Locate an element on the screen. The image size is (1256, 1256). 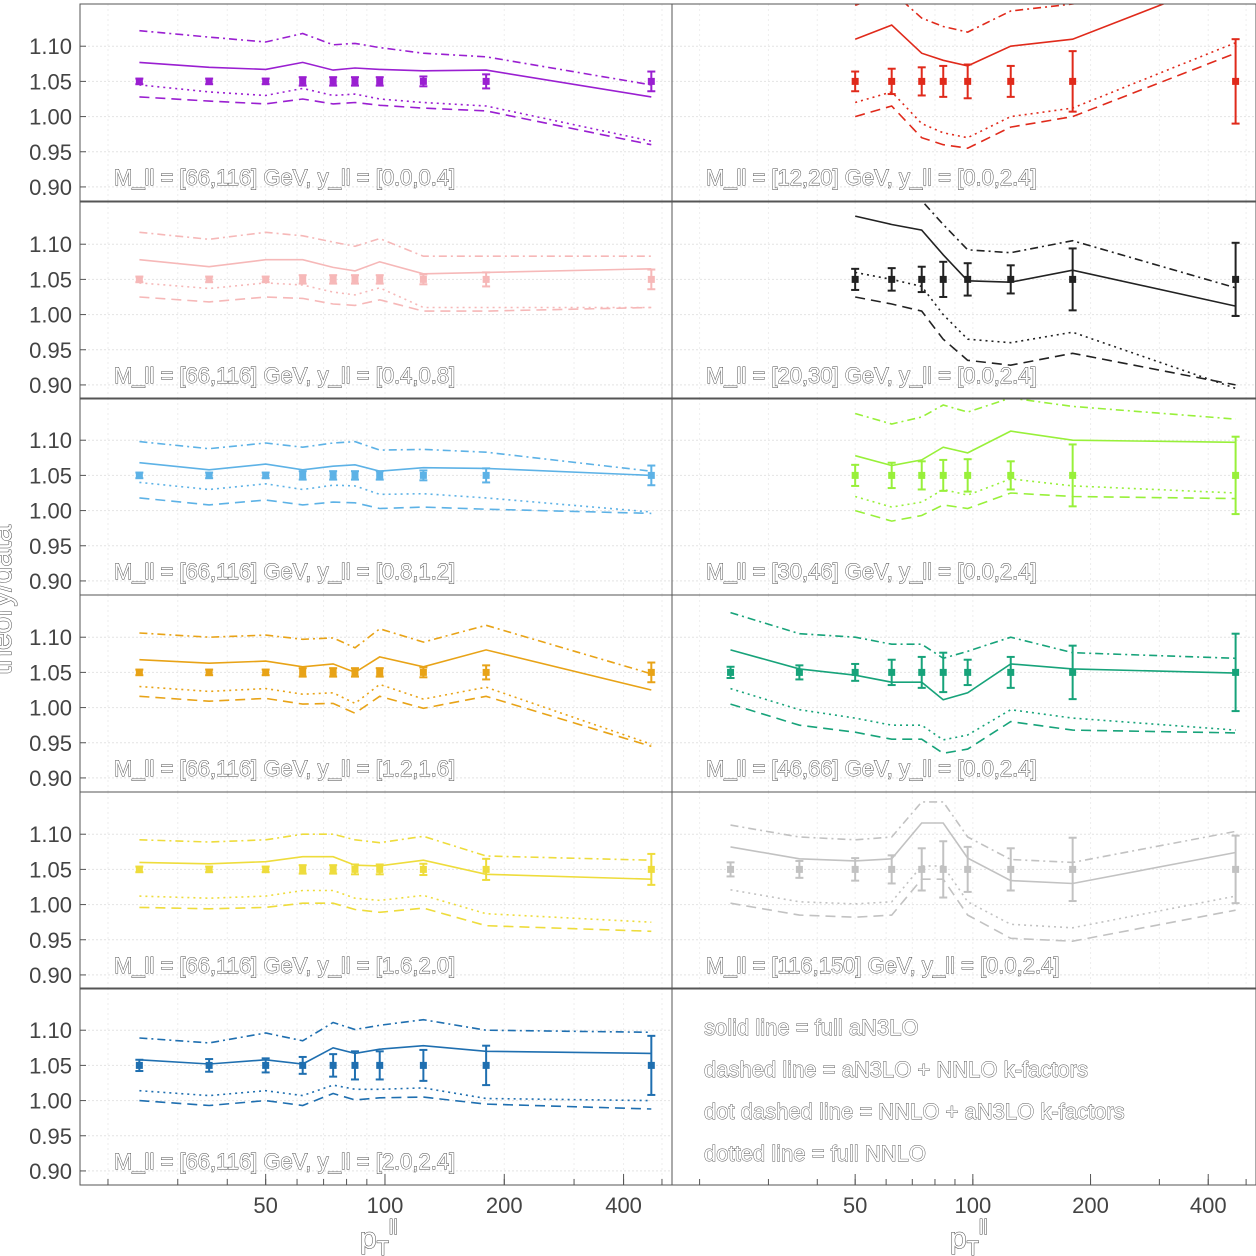
panel-3: M_ll = [20,30] GeV, y_ll = [0.0,2.4] is located at coordinates (964, 300).